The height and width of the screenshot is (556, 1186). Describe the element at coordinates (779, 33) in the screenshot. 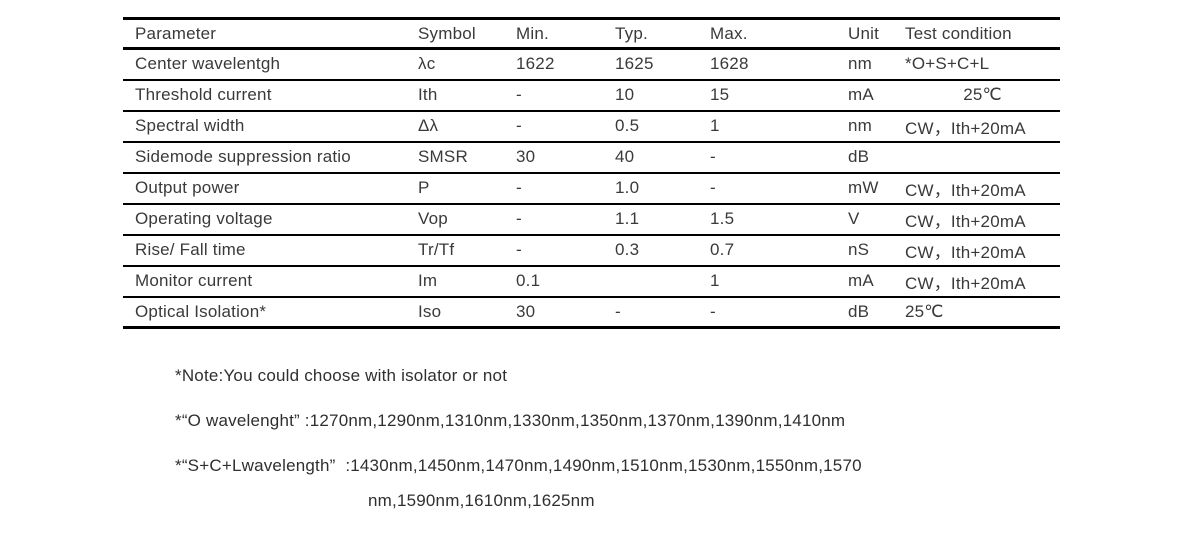

I see `header-max: Max.` at that location.